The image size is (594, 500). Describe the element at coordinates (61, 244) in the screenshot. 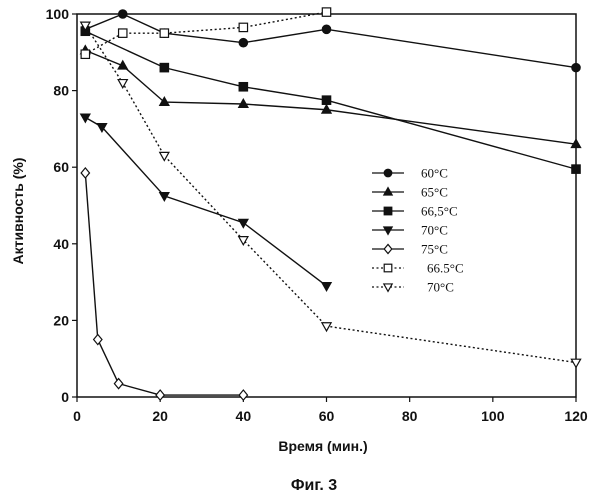

I see `y-tick-label: 40` at that location.